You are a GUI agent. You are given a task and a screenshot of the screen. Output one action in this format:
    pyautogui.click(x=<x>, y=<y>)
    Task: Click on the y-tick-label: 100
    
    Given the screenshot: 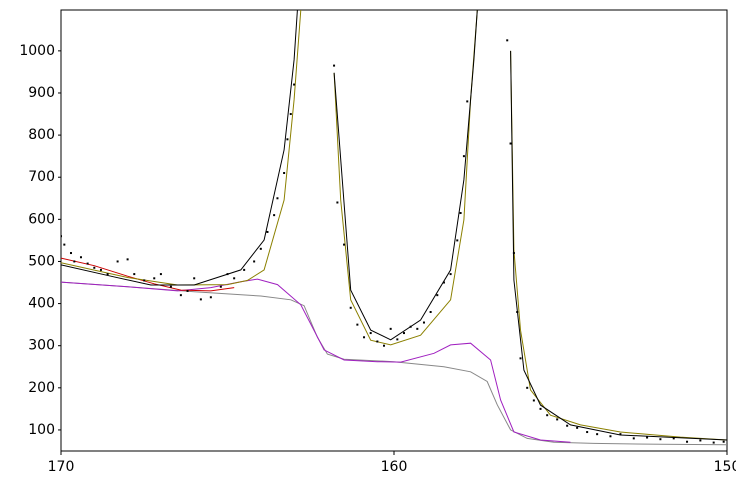 What is the action you would take?
    pyautogui.click(x=41, y=430)
    